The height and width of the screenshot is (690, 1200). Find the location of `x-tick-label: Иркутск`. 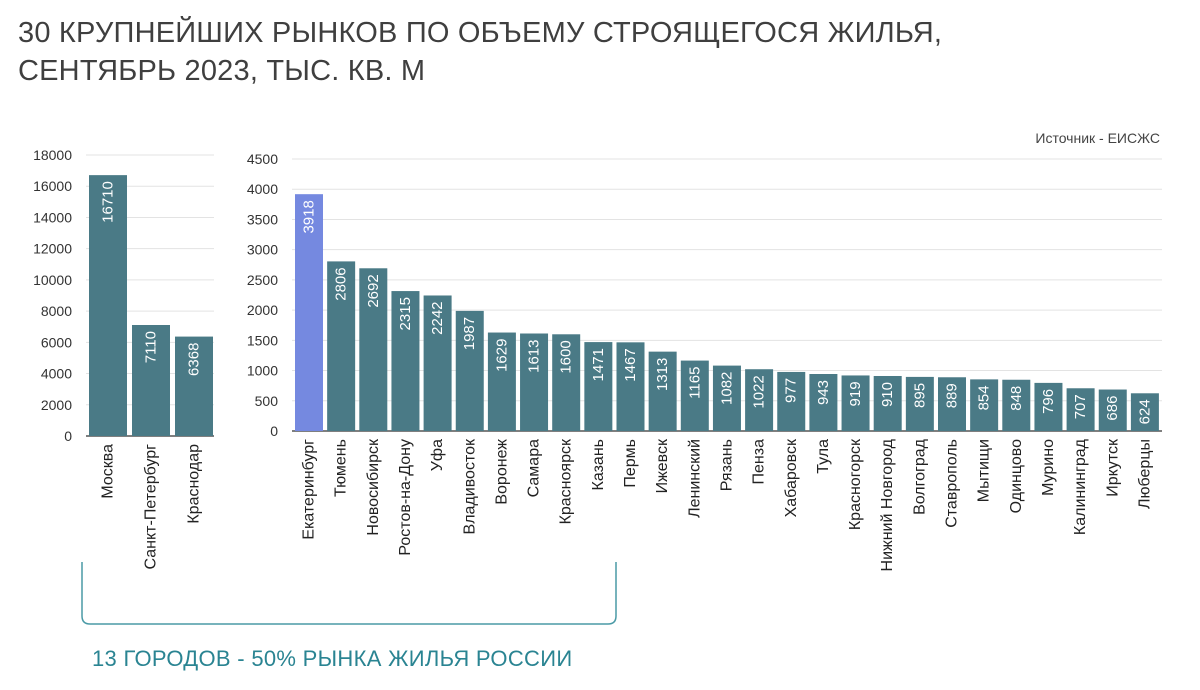

x-tick-label: Иркутск is located at coordinates (1112, 467).